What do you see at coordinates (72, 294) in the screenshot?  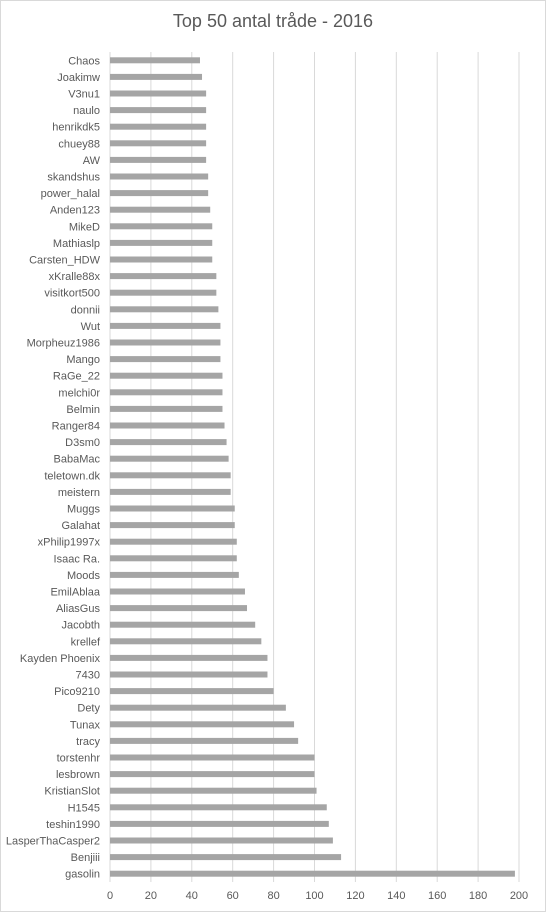 I see `category-label: visitkort500` at bounding box center [72, 294].